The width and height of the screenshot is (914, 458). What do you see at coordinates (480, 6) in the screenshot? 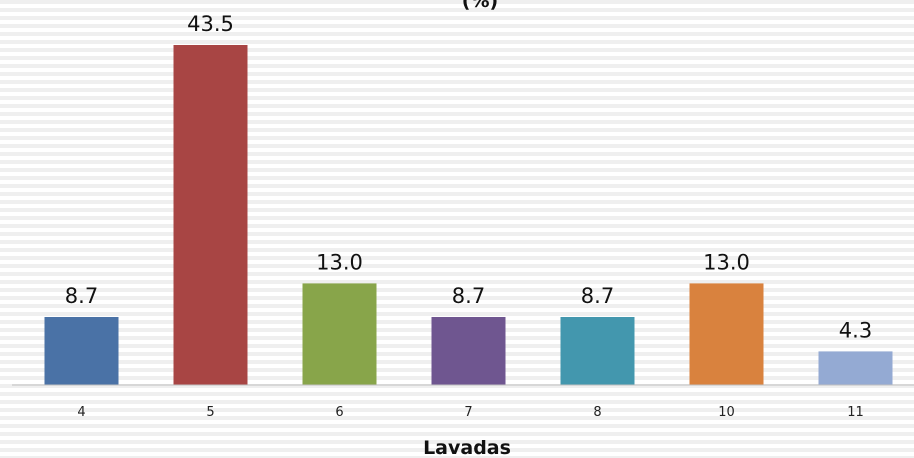
I see `chart-title: (%)` at bounding box center [480, 6].